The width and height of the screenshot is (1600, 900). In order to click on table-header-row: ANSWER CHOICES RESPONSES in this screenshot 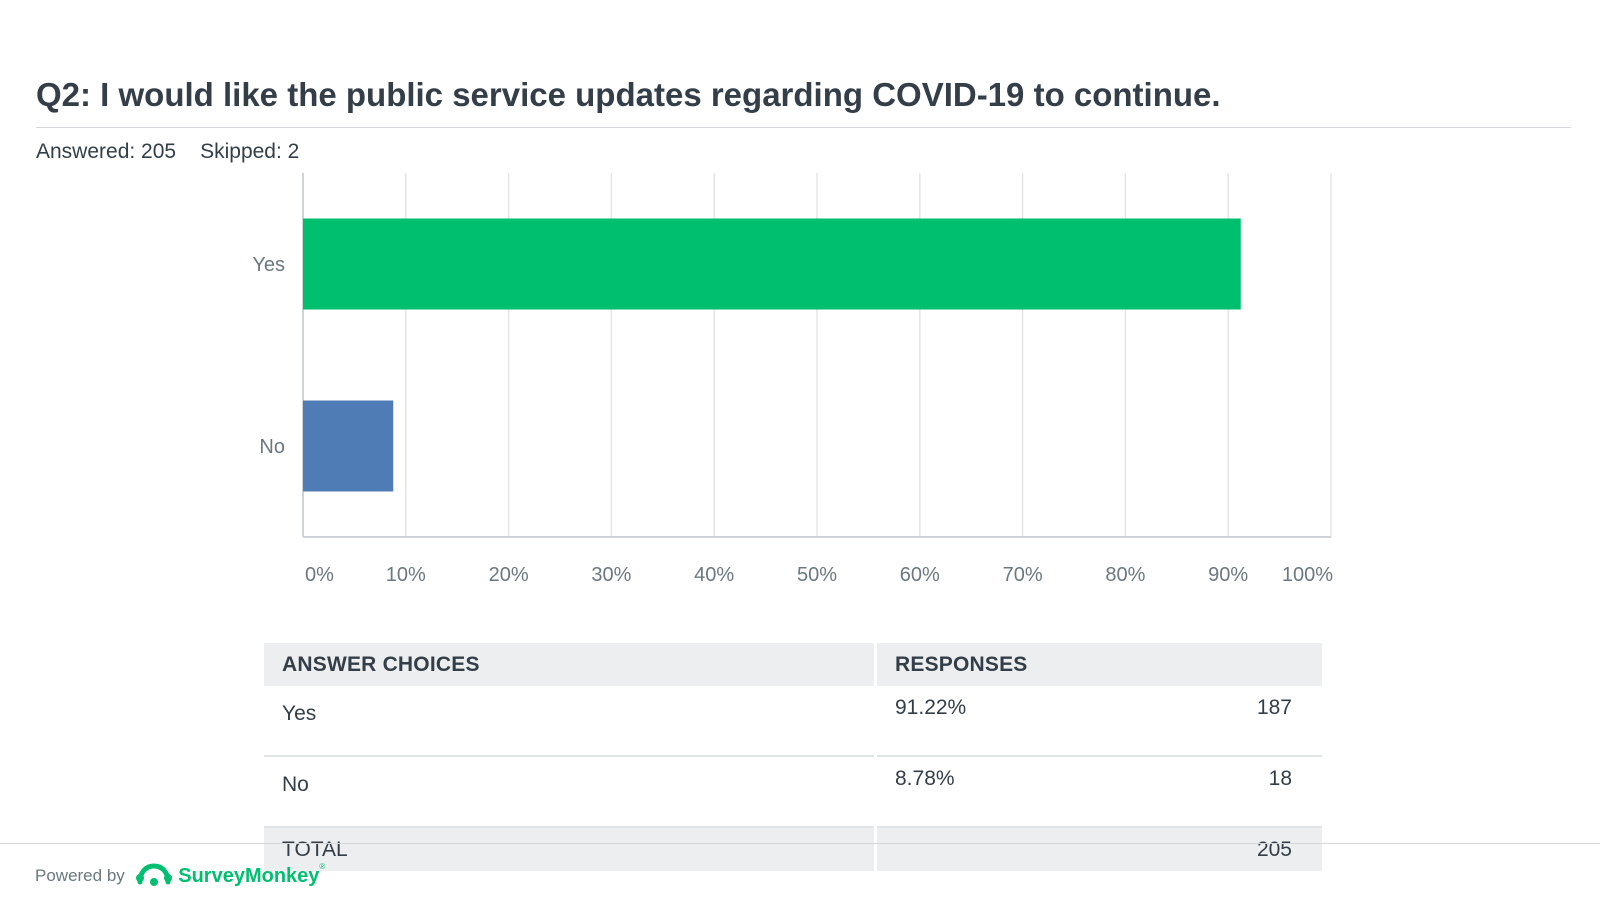, I will do `click(793, 664)`.